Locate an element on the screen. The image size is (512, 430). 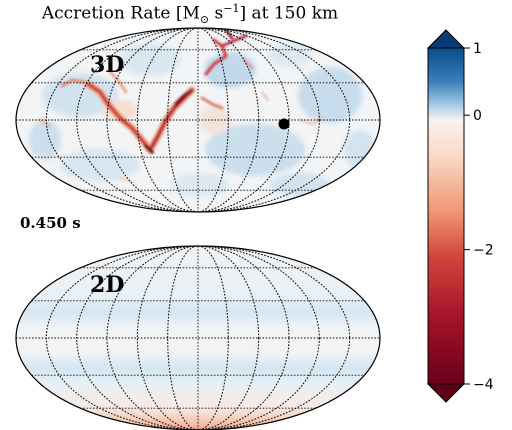
colorbar-tick-label: 1 is located at coordinates (477, 49).